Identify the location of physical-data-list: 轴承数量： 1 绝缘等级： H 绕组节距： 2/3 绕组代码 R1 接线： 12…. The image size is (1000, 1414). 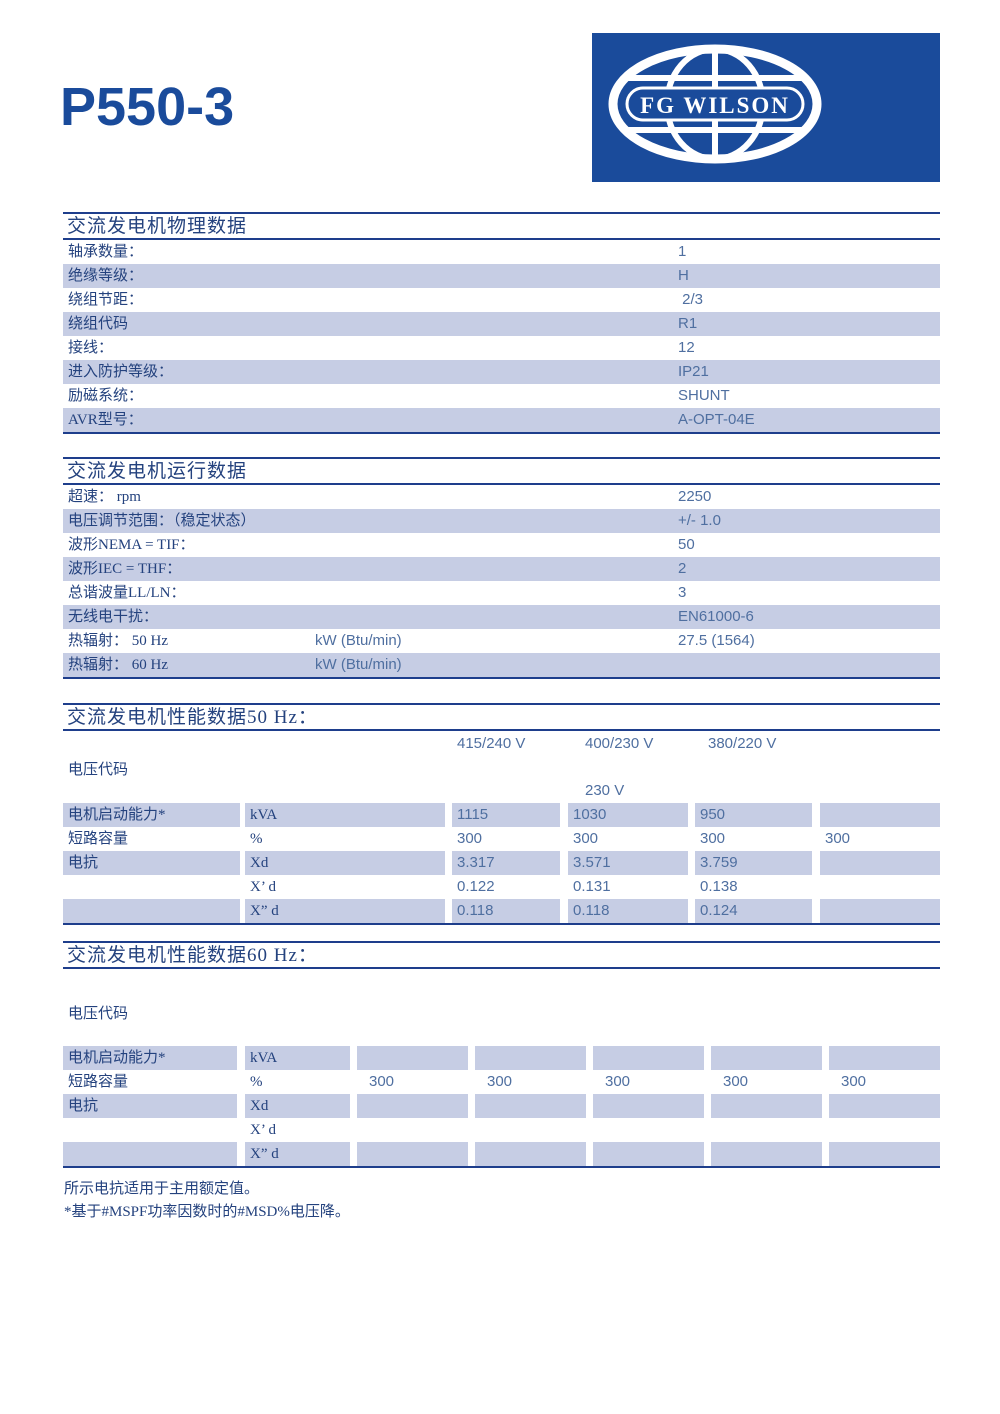
(501, 337).